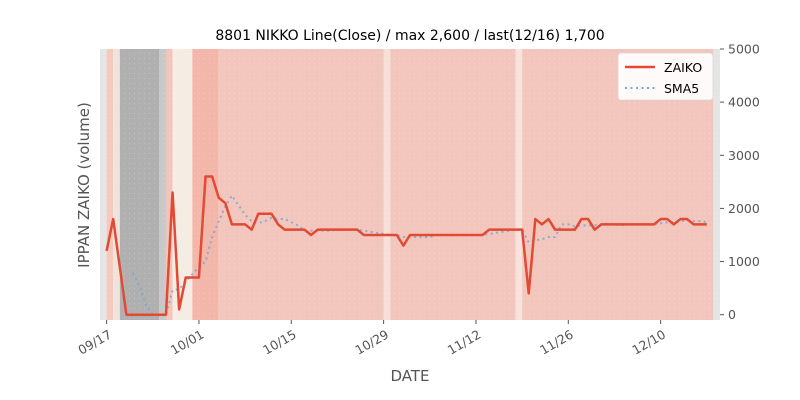  I want to click on x-axis-label: DATE, so click(409, 376).